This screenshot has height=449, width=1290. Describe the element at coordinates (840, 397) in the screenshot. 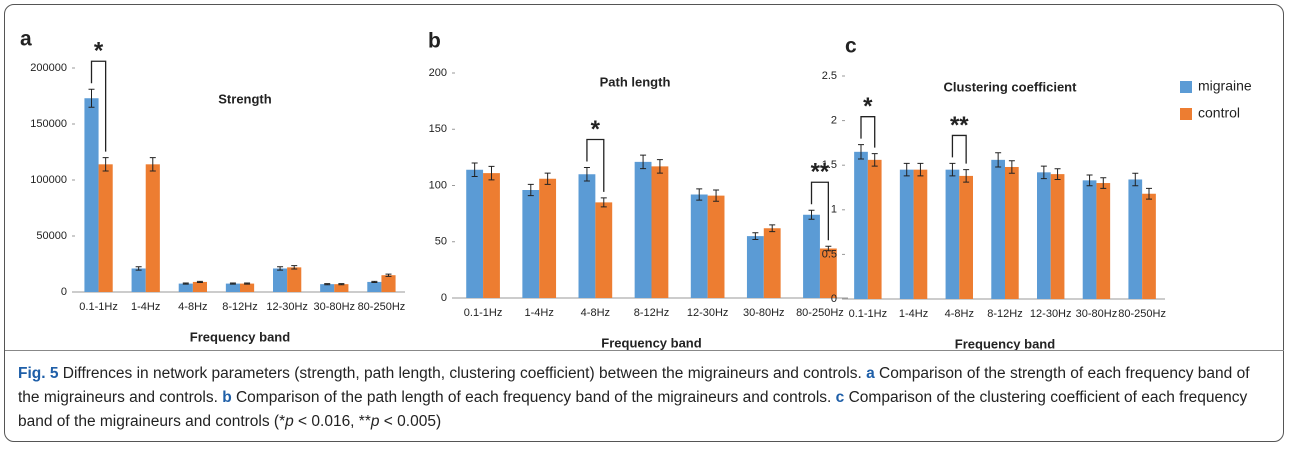

I see `caption-text: c` at that location.